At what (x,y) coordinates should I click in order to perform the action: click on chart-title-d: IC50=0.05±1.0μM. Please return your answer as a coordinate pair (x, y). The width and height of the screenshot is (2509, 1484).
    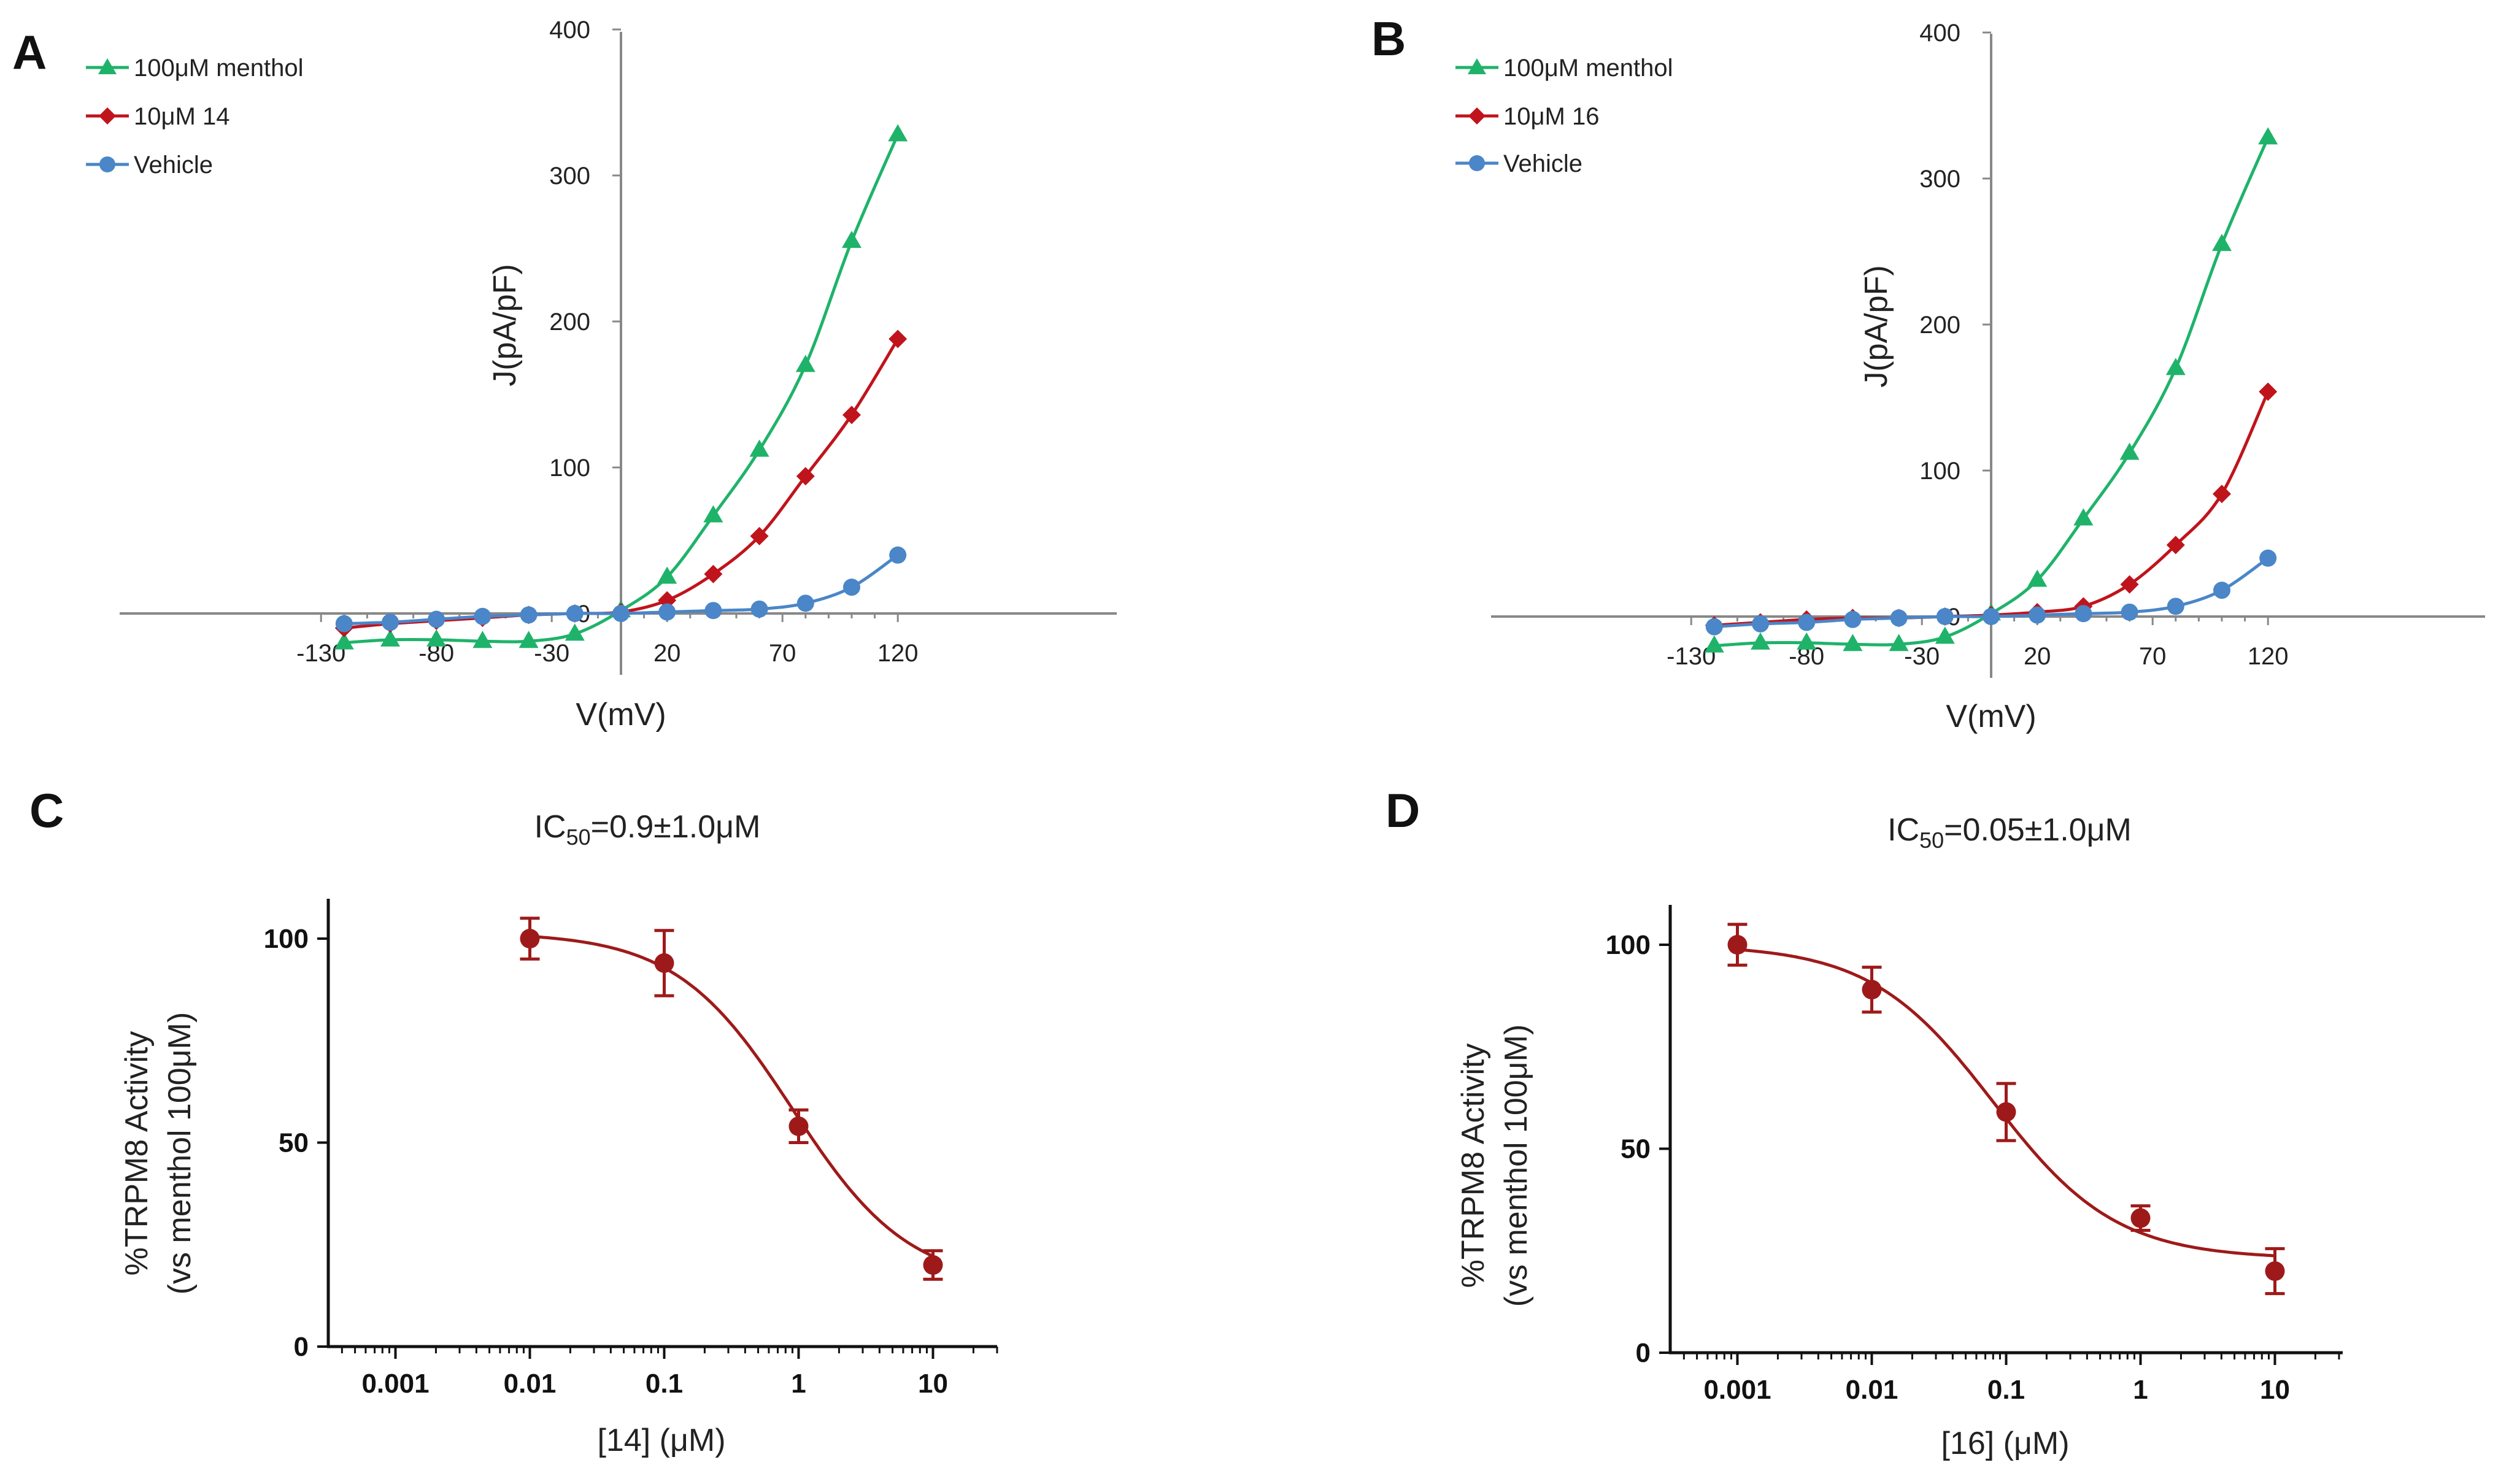
    Looking at the image, I should click on (2009, 832).